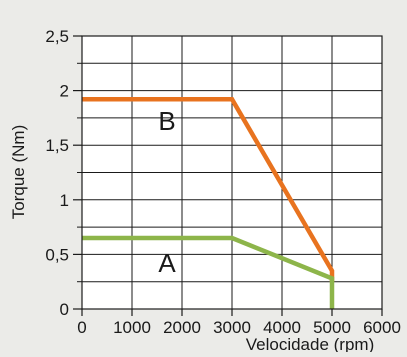 The height and width of the screenshot is (357, 407). I want to click on y-tick-label: 0,5, so click(57, 254).